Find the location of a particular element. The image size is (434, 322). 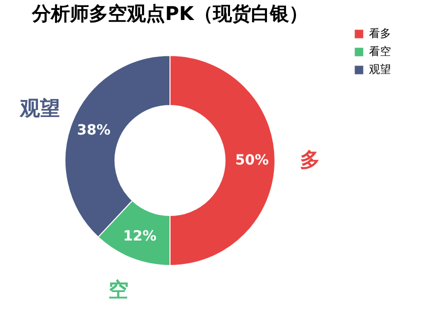

data-label: 12% is located at coordinates (140, 236).